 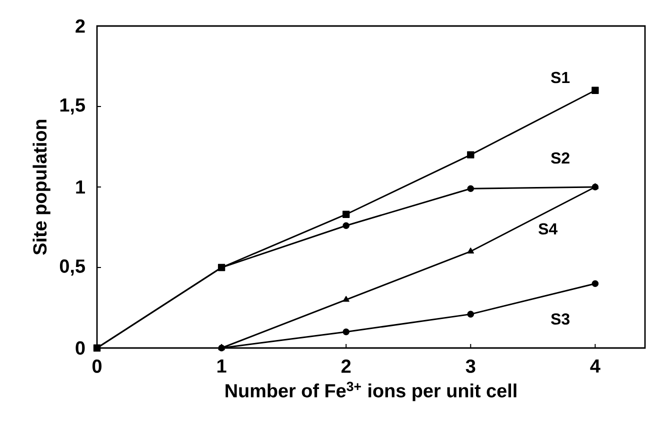 What do you see at coordinates (221, 366) in the screenshot?
I see `x-tick-label: 1` at bounding box center [221, 366].